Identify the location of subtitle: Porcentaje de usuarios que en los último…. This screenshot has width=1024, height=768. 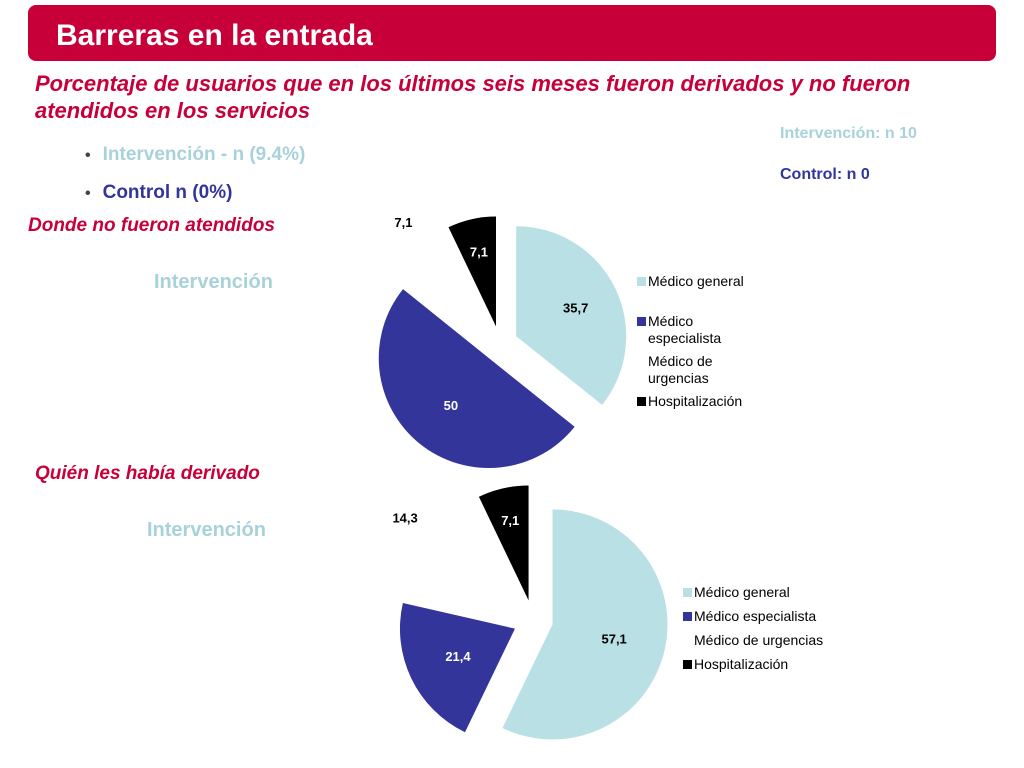
(473, 97).